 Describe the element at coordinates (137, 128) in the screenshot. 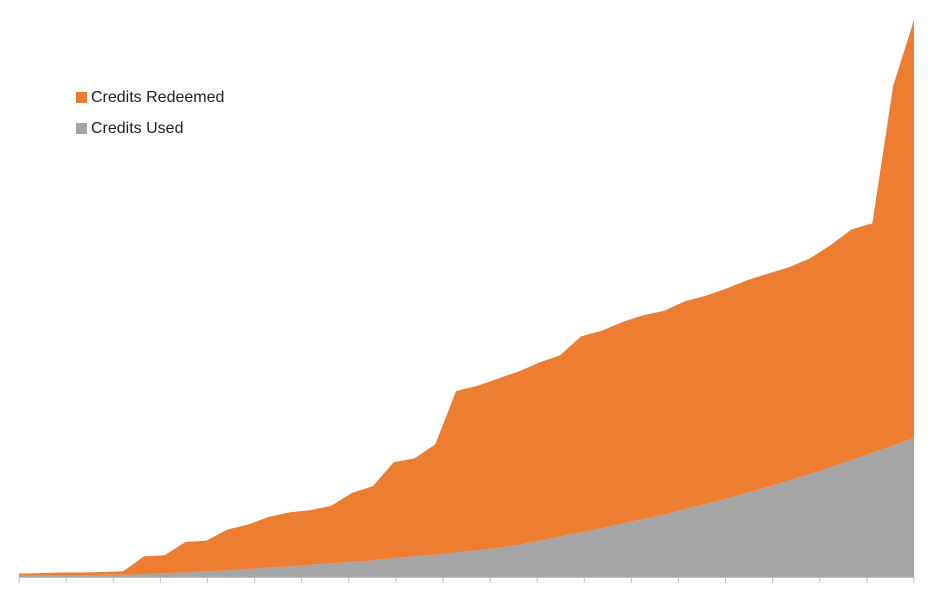

I see `legend-label-credits-used: Credits Used` at that location.